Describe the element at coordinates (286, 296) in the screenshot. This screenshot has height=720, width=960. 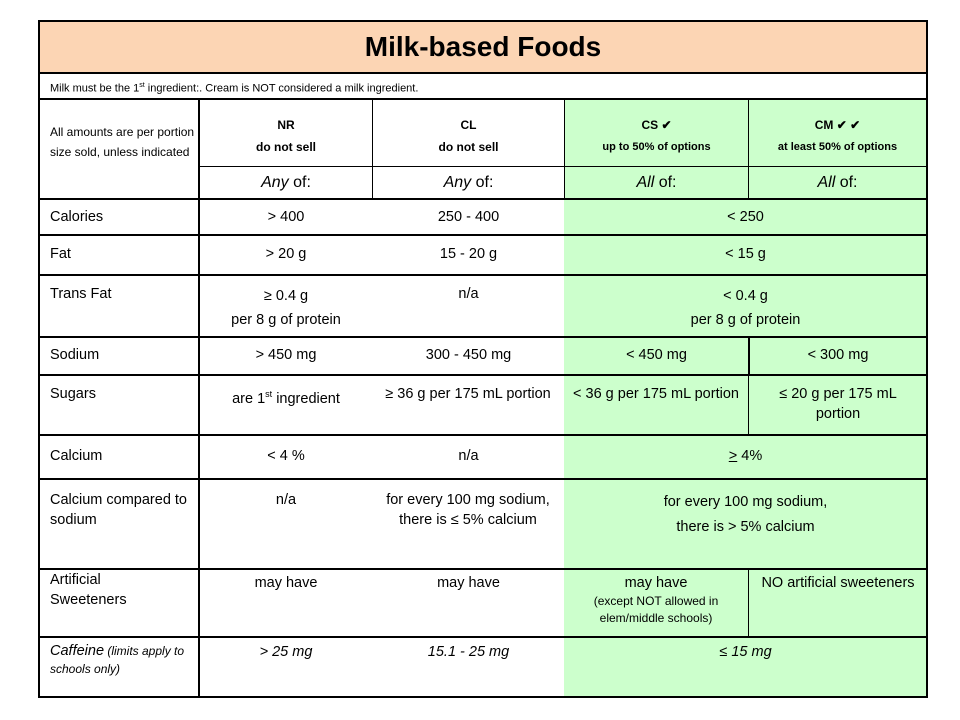
I see `trans-fat-nr-line1: ≥ 0.4 g` at that location.